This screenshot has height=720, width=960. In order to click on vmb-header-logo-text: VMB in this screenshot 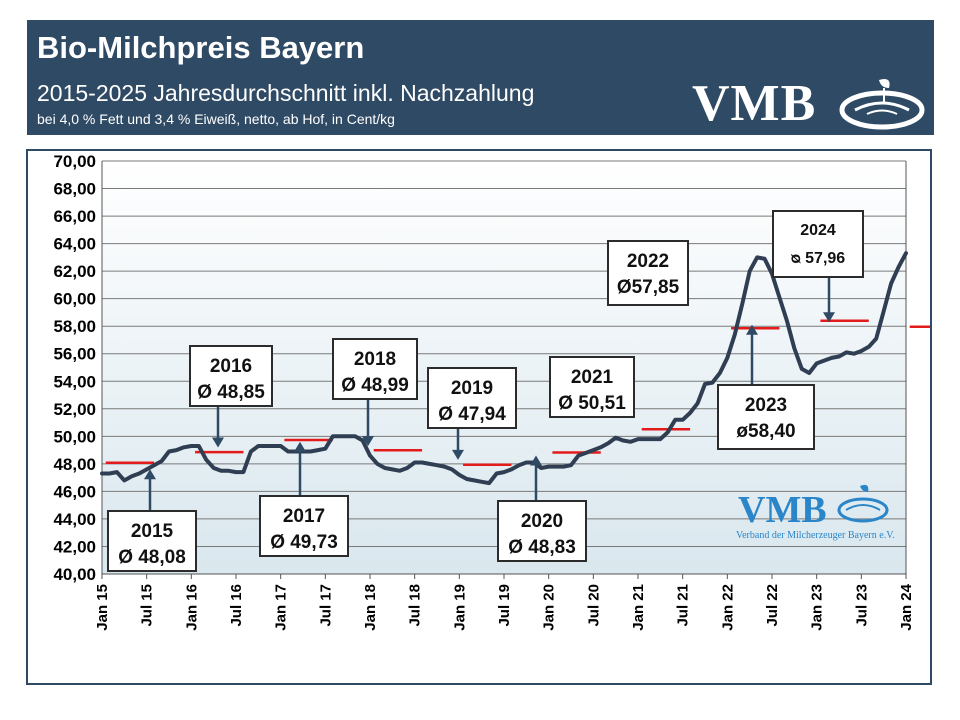, I will do `click(754, 103)`.